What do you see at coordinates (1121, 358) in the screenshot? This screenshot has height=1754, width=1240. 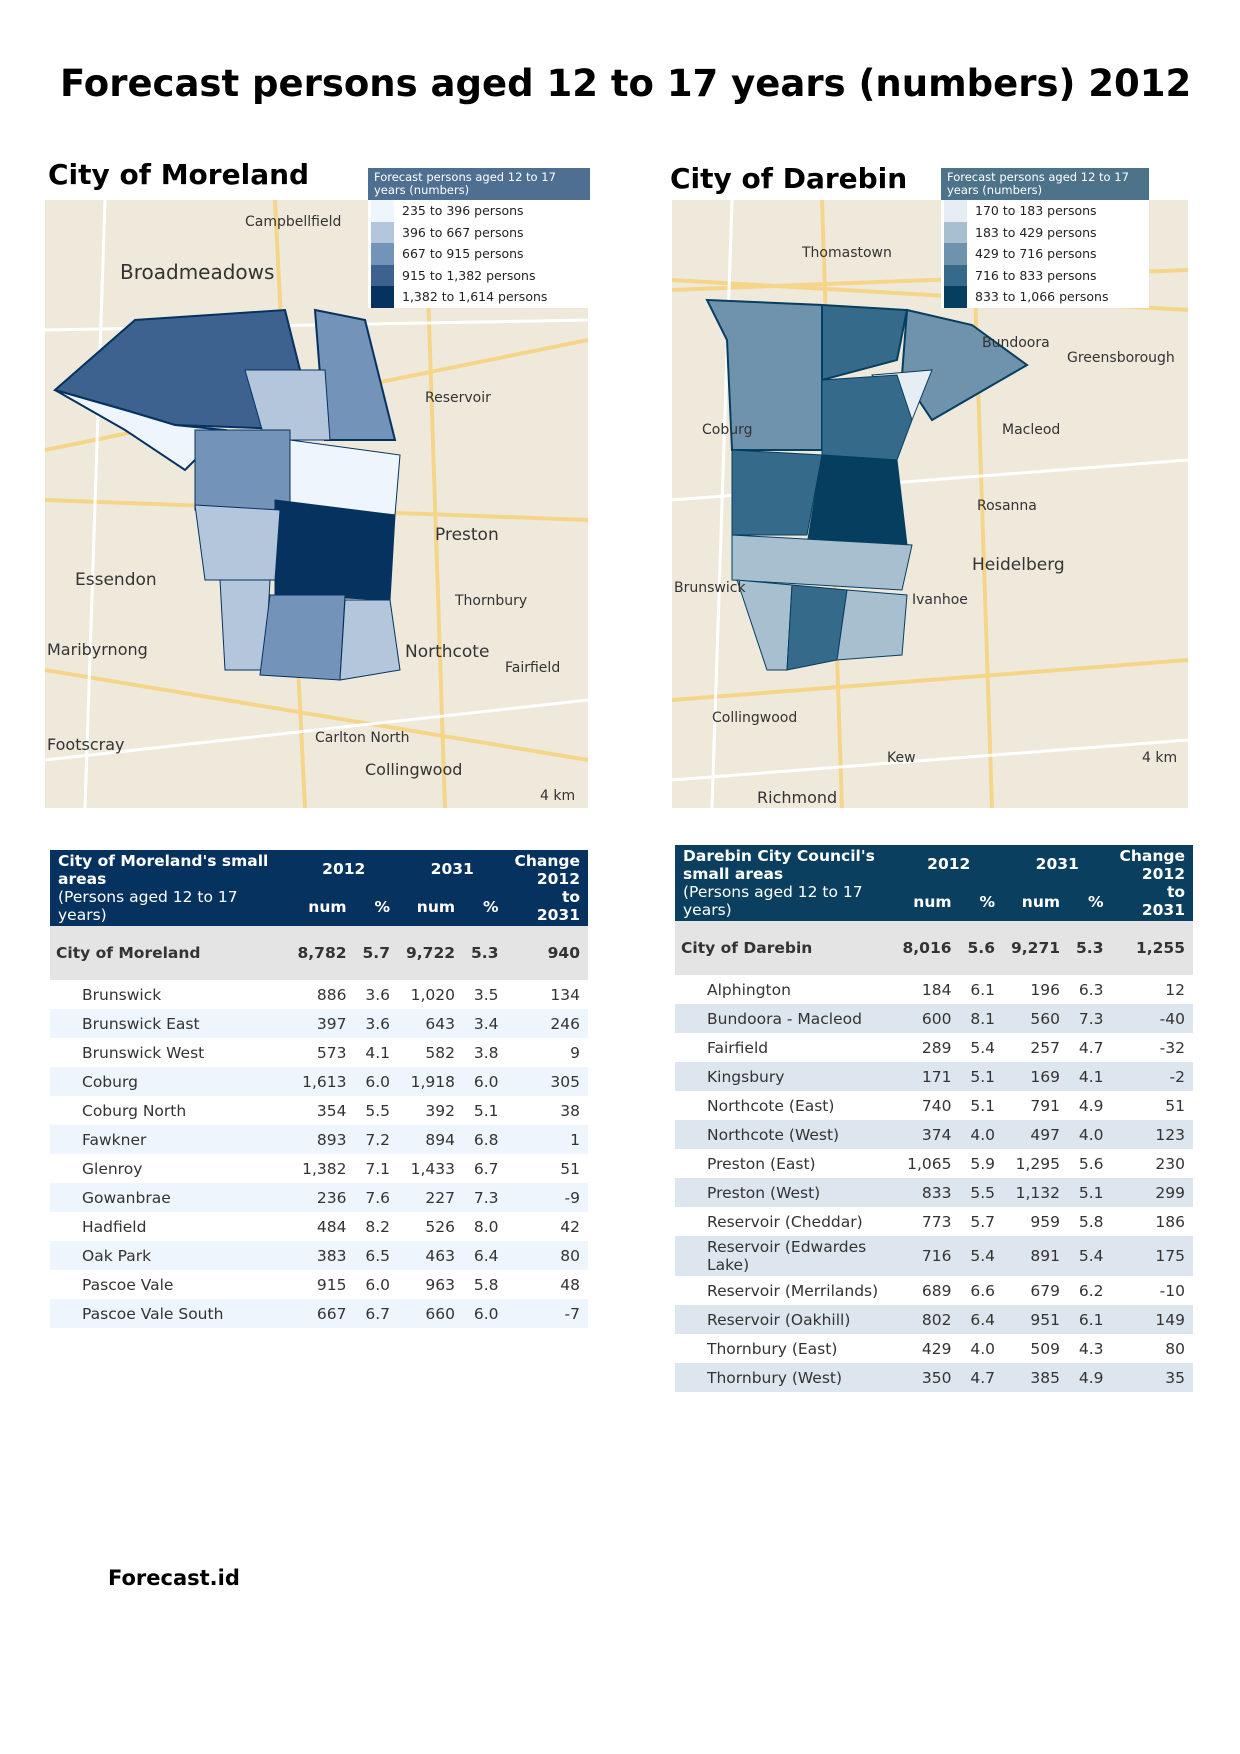 I see `map-label: Greensborough` at bounding box center [1121, 358].